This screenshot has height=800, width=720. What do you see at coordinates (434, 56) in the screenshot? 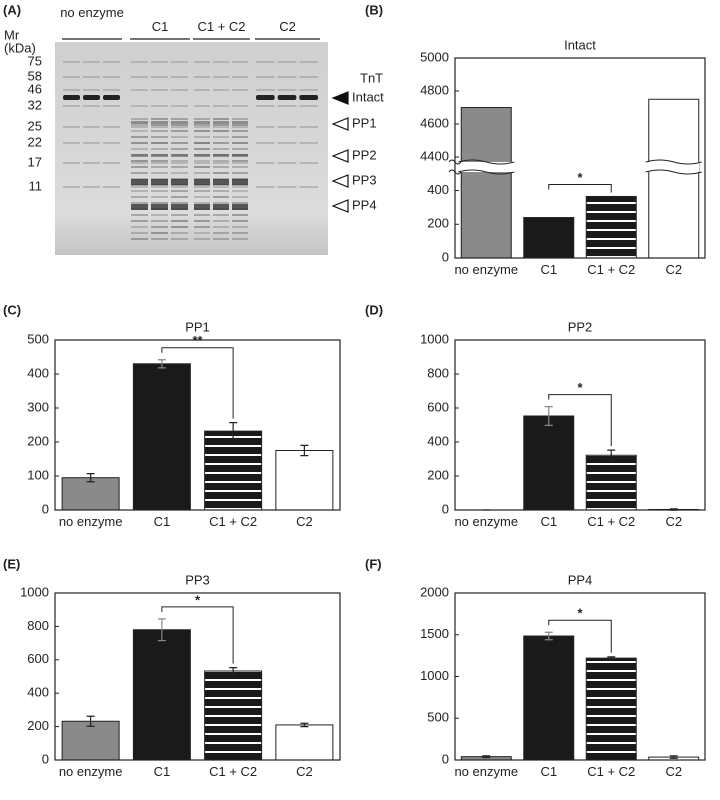
I see `y-tick-label: 5000` at bounding box center [434, 56].